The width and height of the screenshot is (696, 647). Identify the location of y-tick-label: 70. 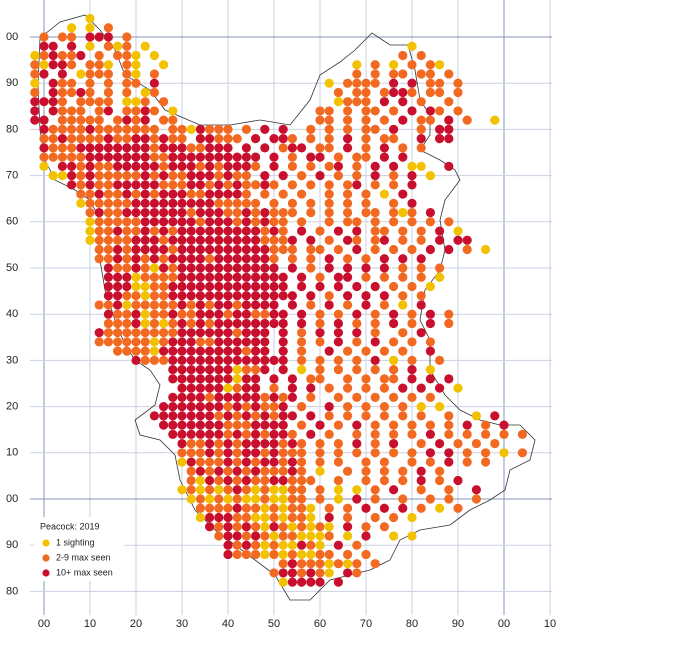
(12, 176).